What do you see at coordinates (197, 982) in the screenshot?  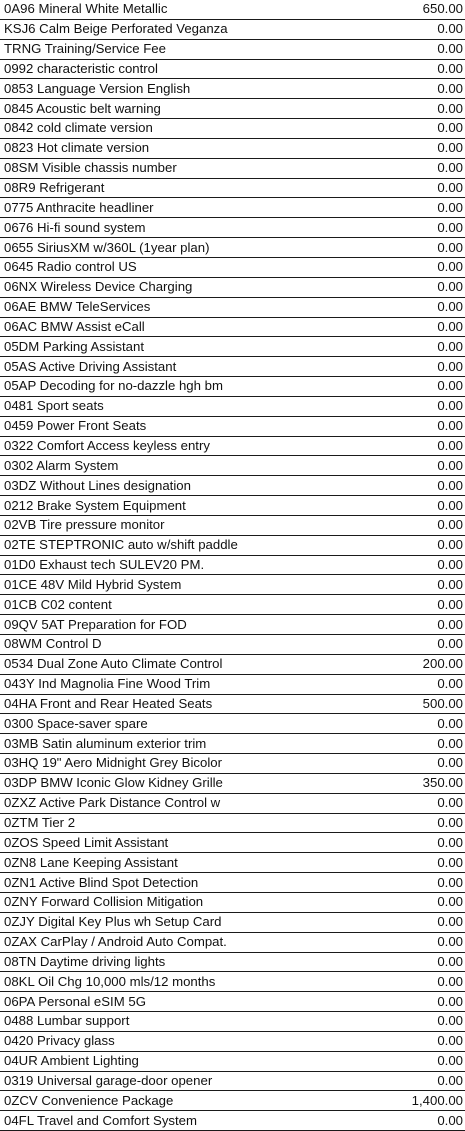 I see `option-description: 08KL Oil Chg 10,000 mls/12 months` at bounding box center [197, 982].